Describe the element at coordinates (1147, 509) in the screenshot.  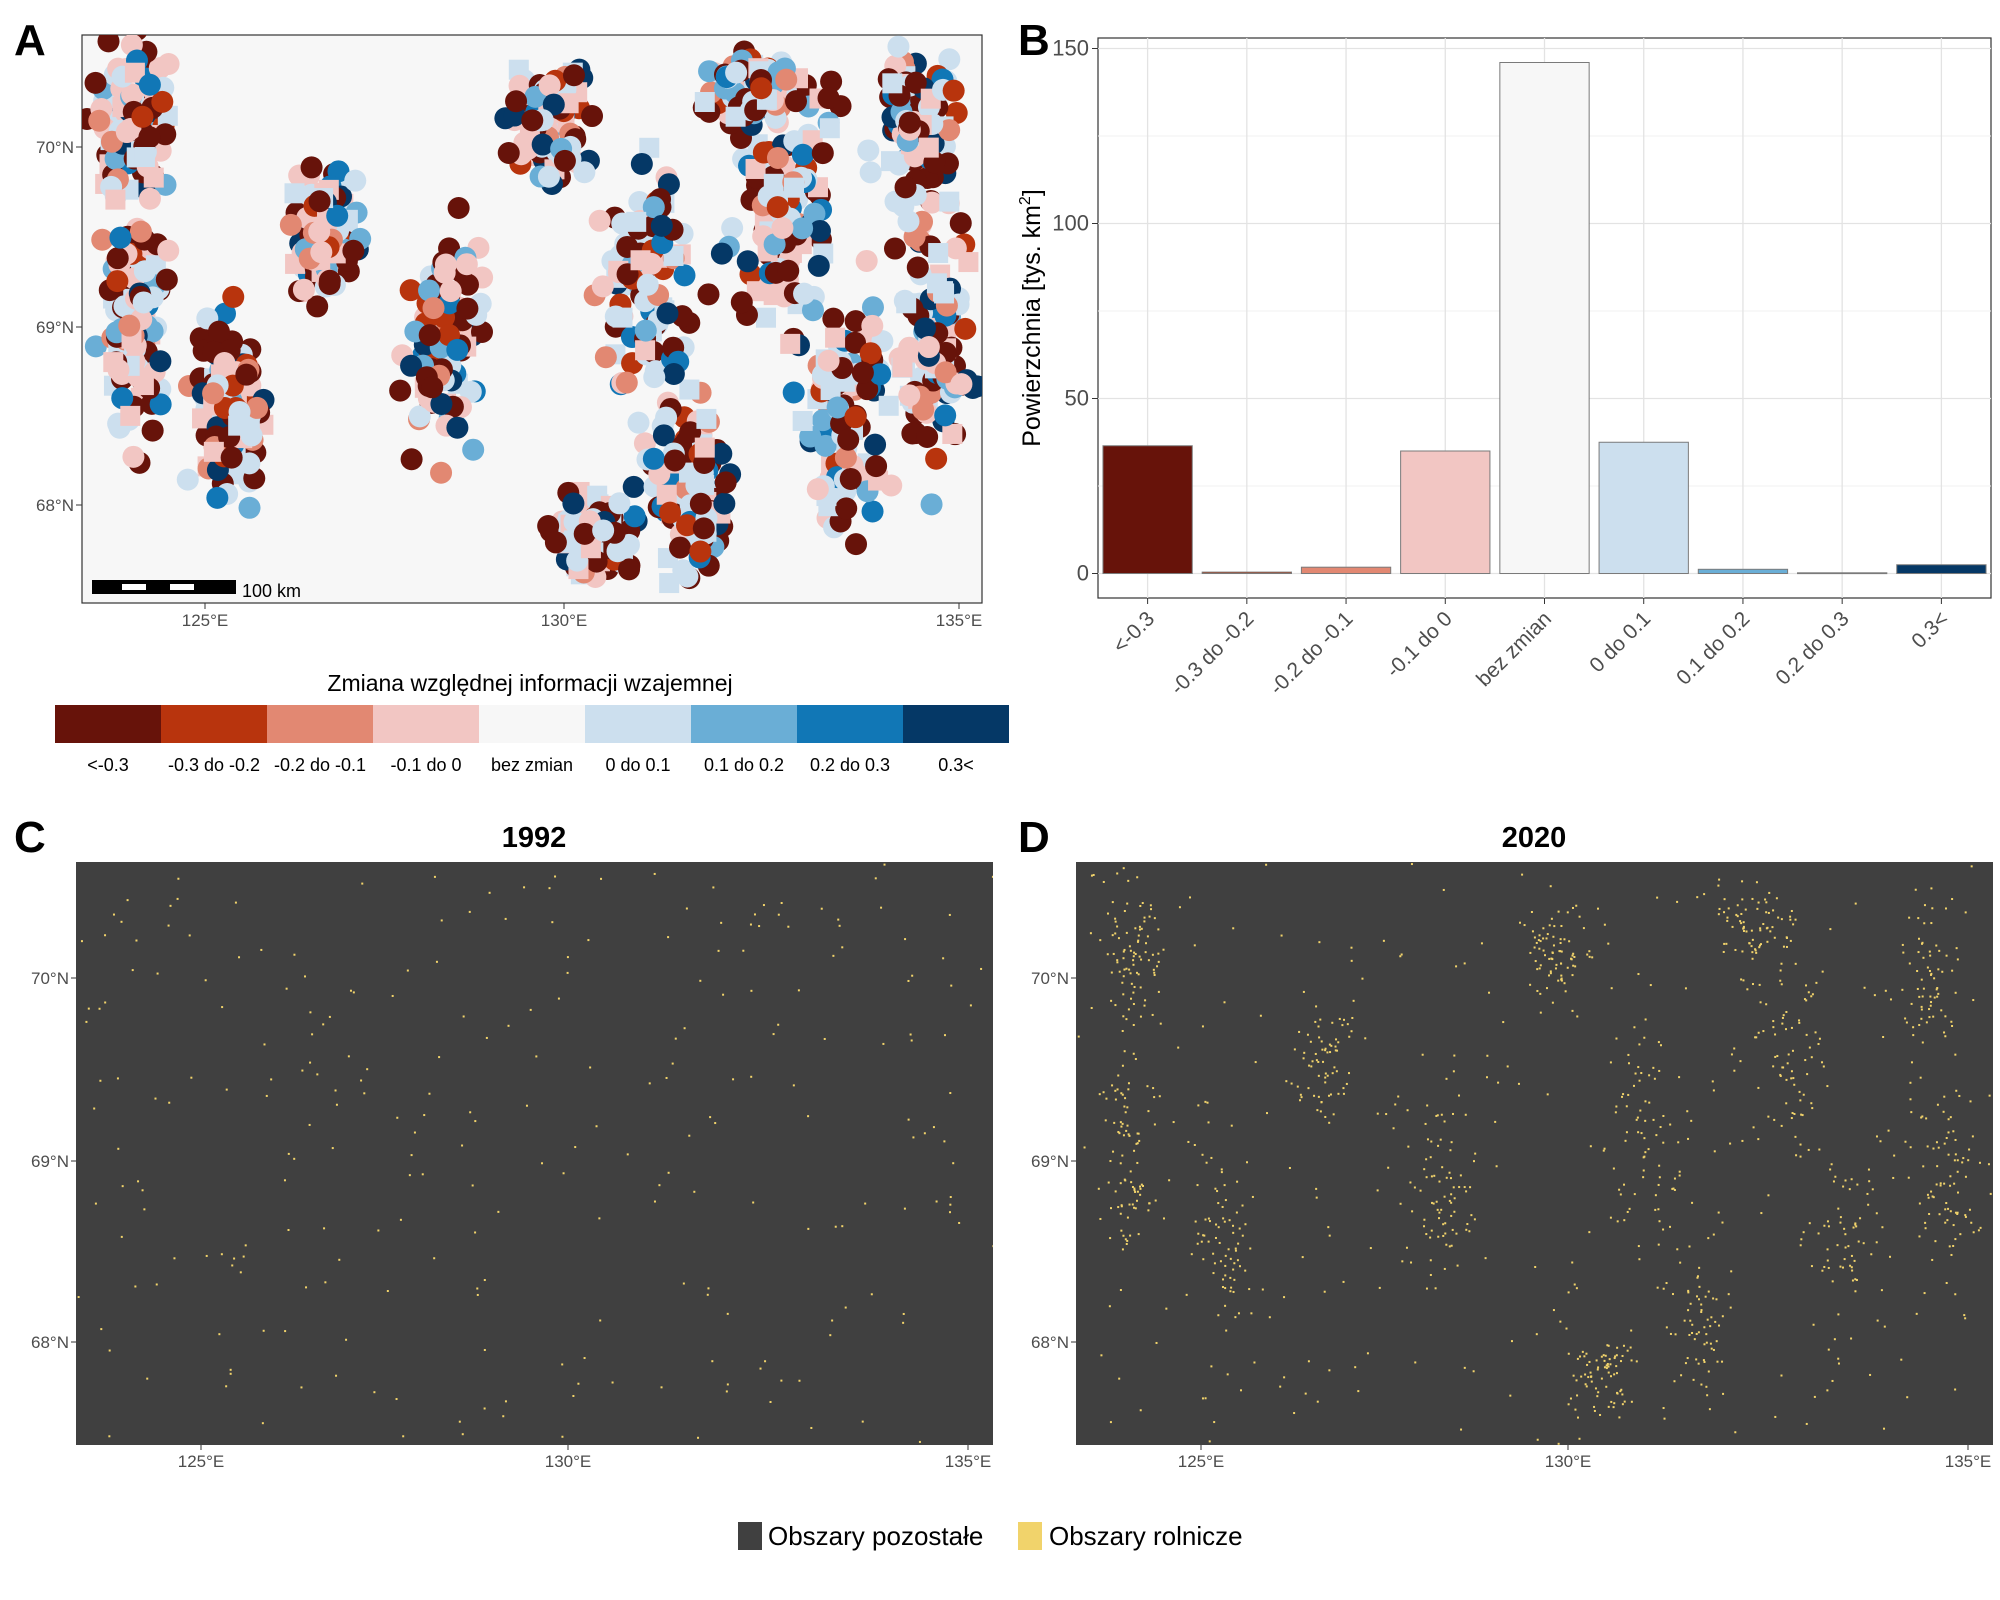
I see `bar` at that location.